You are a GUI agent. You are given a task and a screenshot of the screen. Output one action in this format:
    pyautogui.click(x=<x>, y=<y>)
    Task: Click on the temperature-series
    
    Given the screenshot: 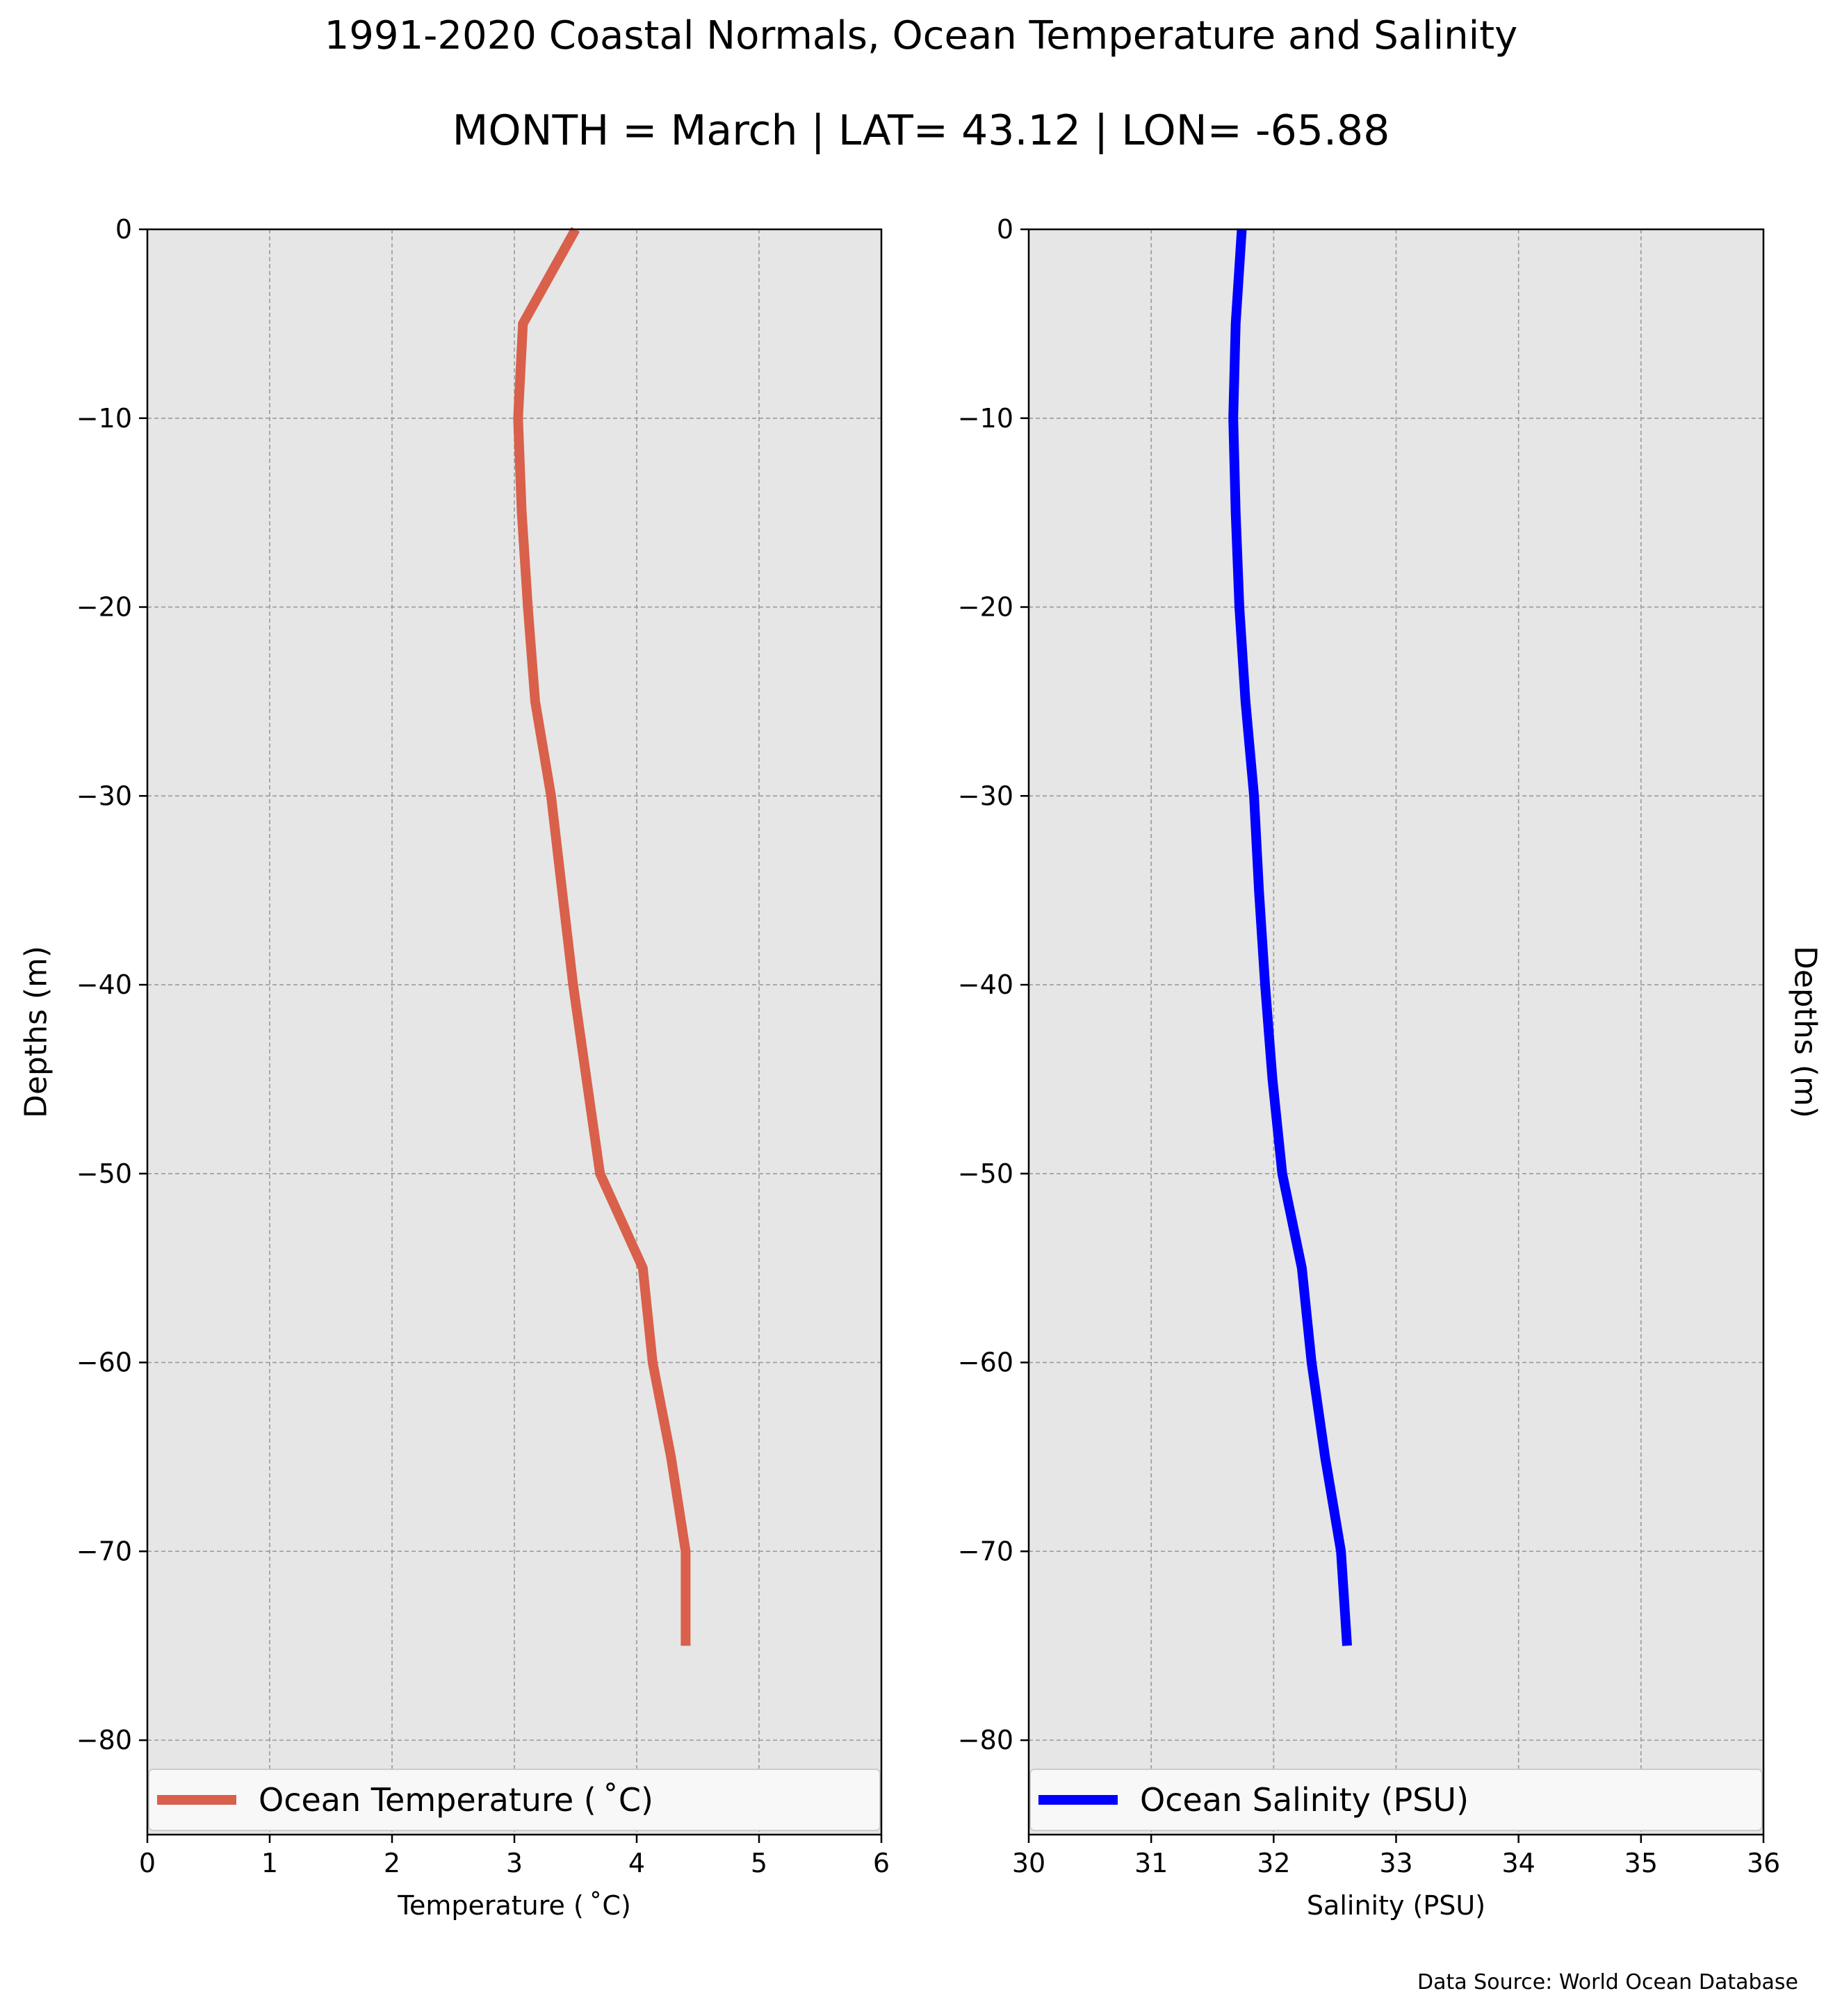 What is the action you would take?
    pyautogui.click(x=602, y=937)
    